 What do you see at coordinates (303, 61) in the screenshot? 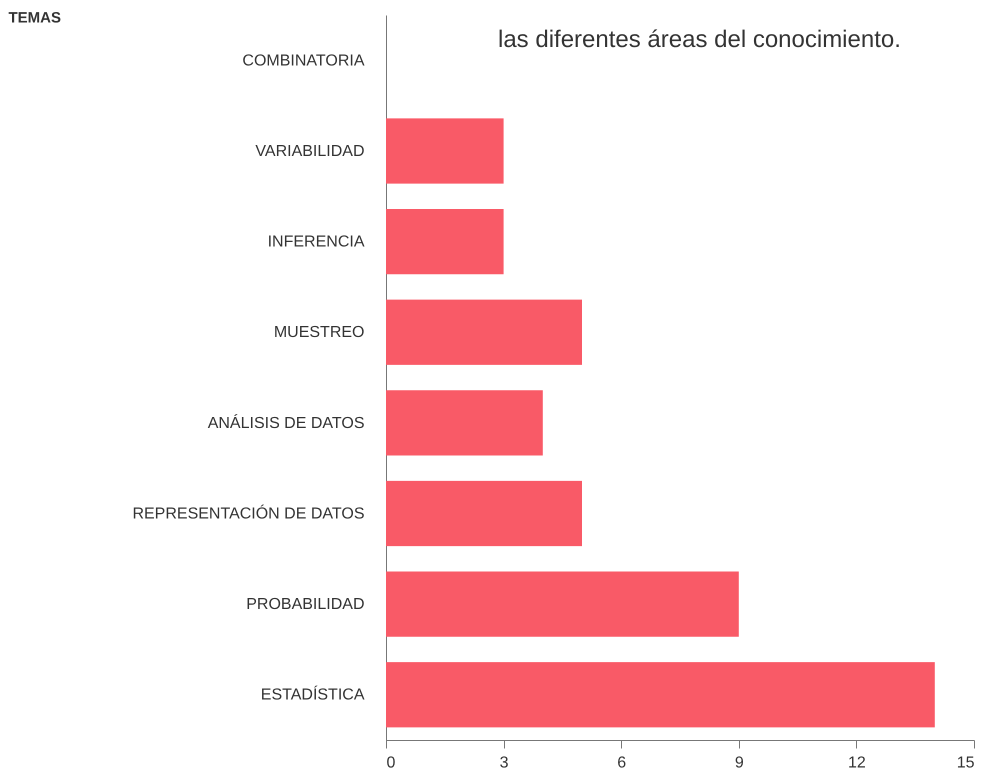
I see `y-tick-label: COMBINATORIA` at bounding box center [303, 61].